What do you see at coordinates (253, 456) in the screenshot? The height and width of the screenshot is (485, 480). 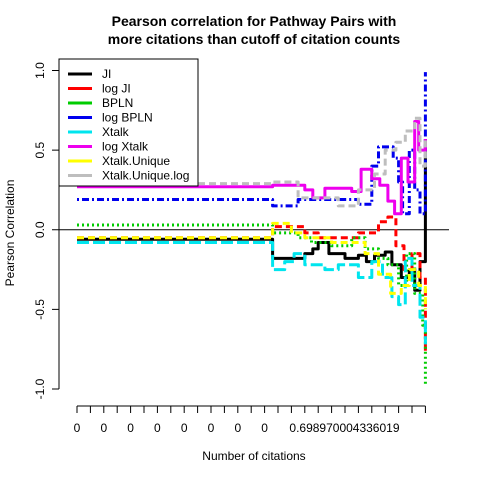 I see `x-axis-label: Number of citations` at bounding box center [253, 456].